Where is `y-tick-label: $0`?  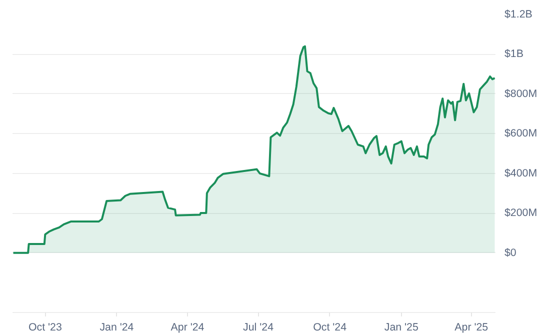
y-tick-label: $0 is located at coordinates (510, 252).